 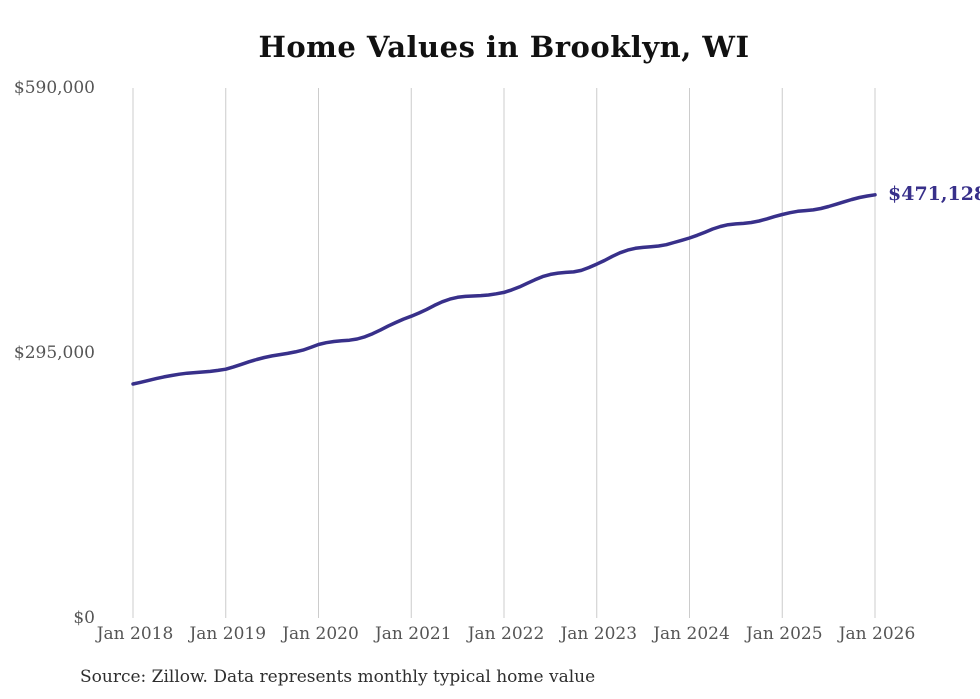 I want to click on x-axis-tick-label: Jan 2020, so click(x=320, y=634).